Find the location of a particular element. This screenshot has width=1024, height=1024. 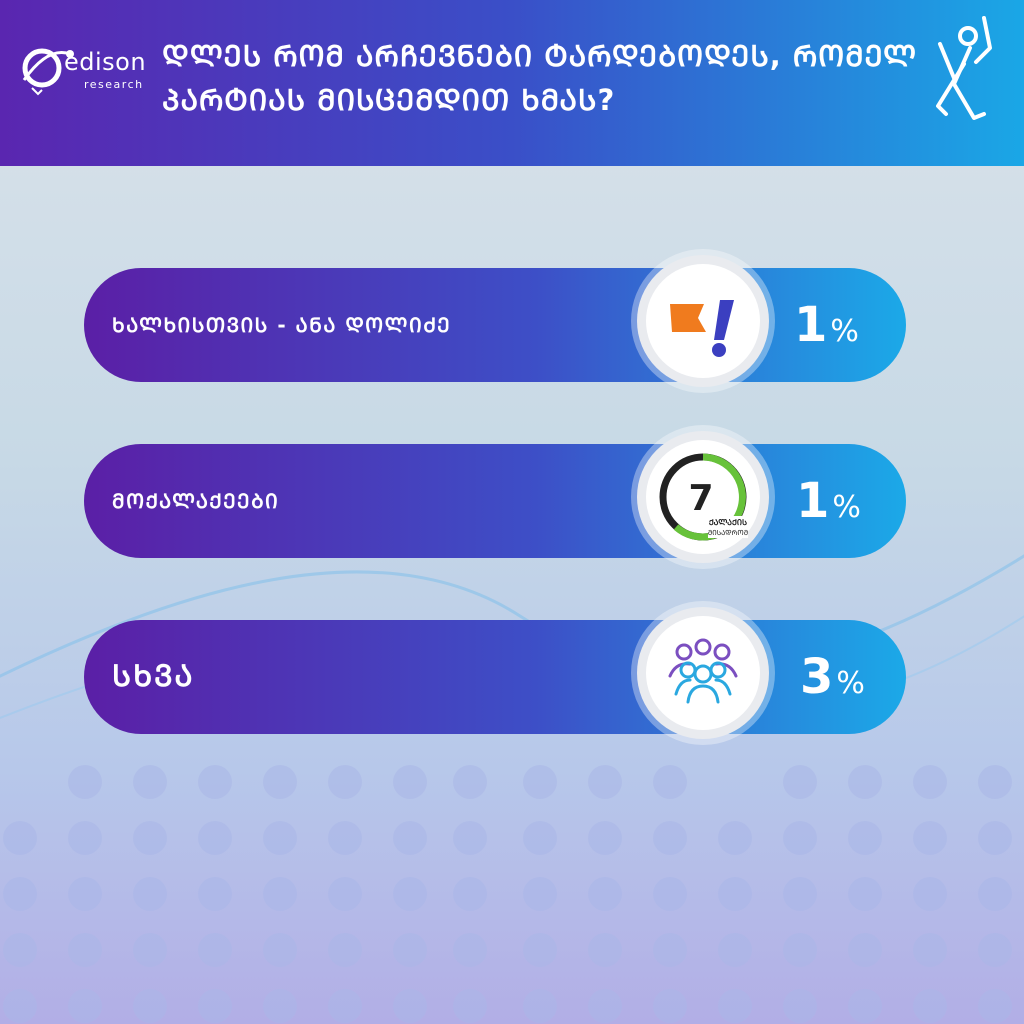

bar-value-2: 1% is located at coordinates (828, 501).